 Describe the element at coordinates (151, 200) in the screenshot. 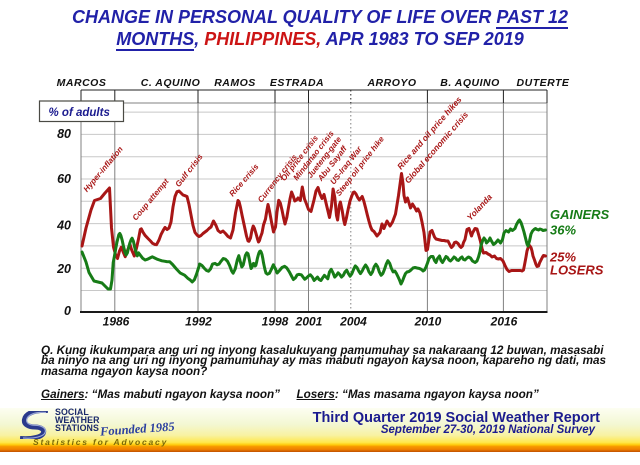

I see `svg-text: Coup attempt` at that location.